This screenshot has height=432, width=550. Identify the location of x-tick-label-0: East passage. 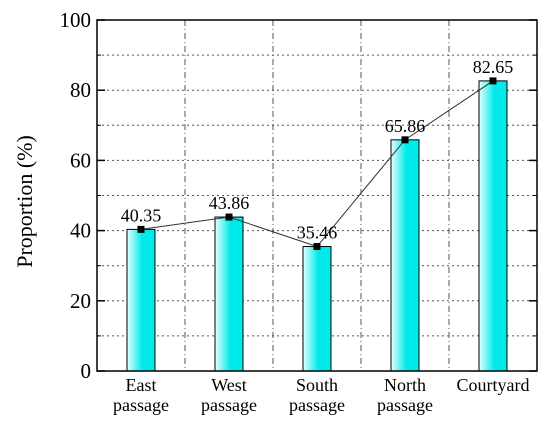
(141, 395).